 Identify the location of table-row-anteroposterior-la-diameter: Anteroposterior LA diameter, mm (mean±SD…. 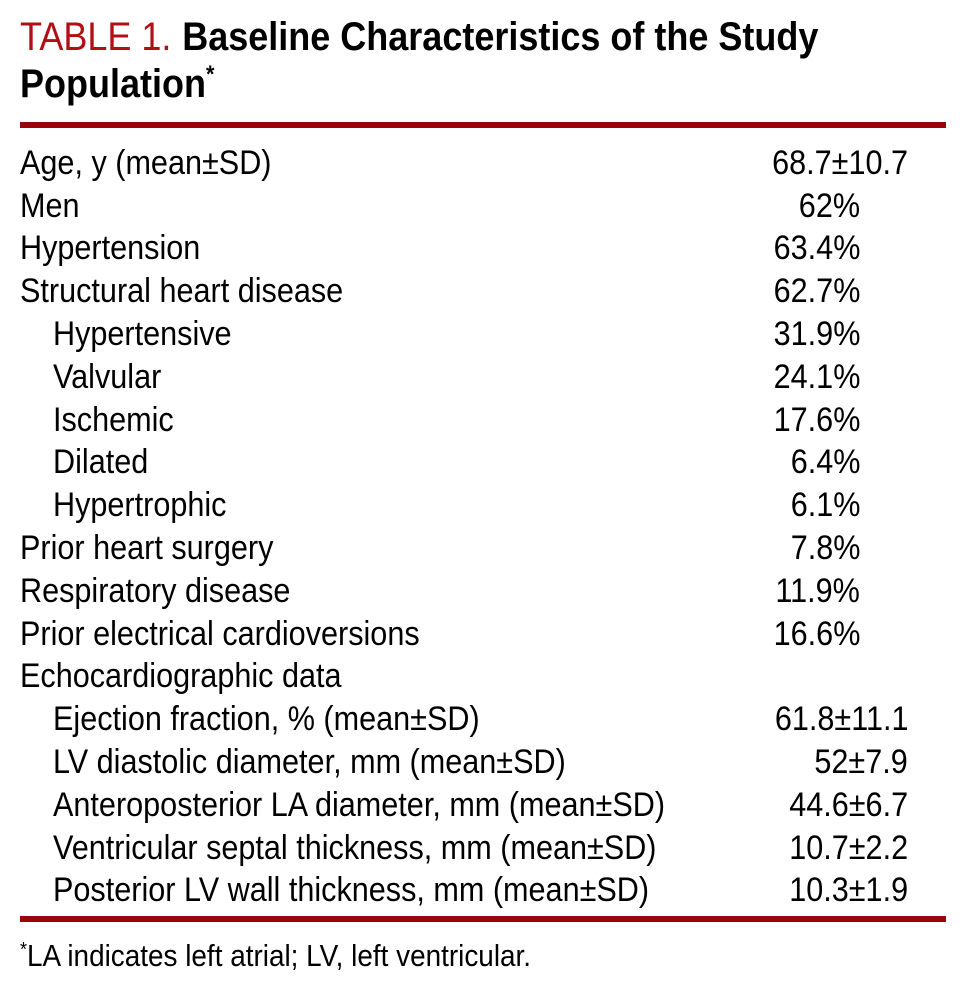
(483, 805).